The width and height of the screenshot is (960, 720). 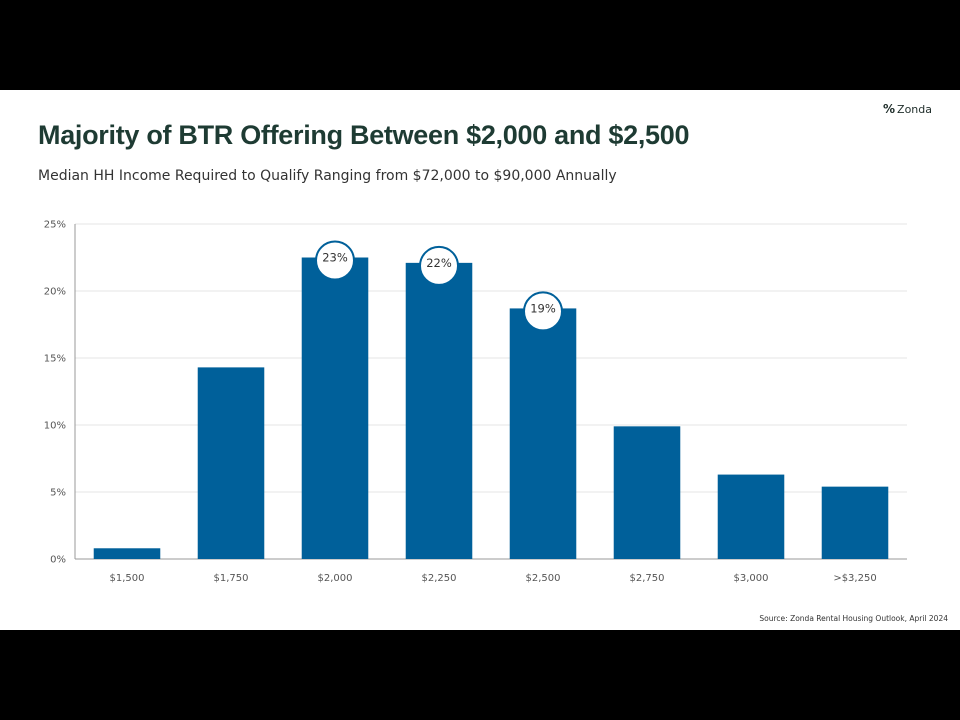 What do you see at coordinates (55, 426) in the screenshot?
I see `y-tick-label: 10%` at bounding box center [55, 426].